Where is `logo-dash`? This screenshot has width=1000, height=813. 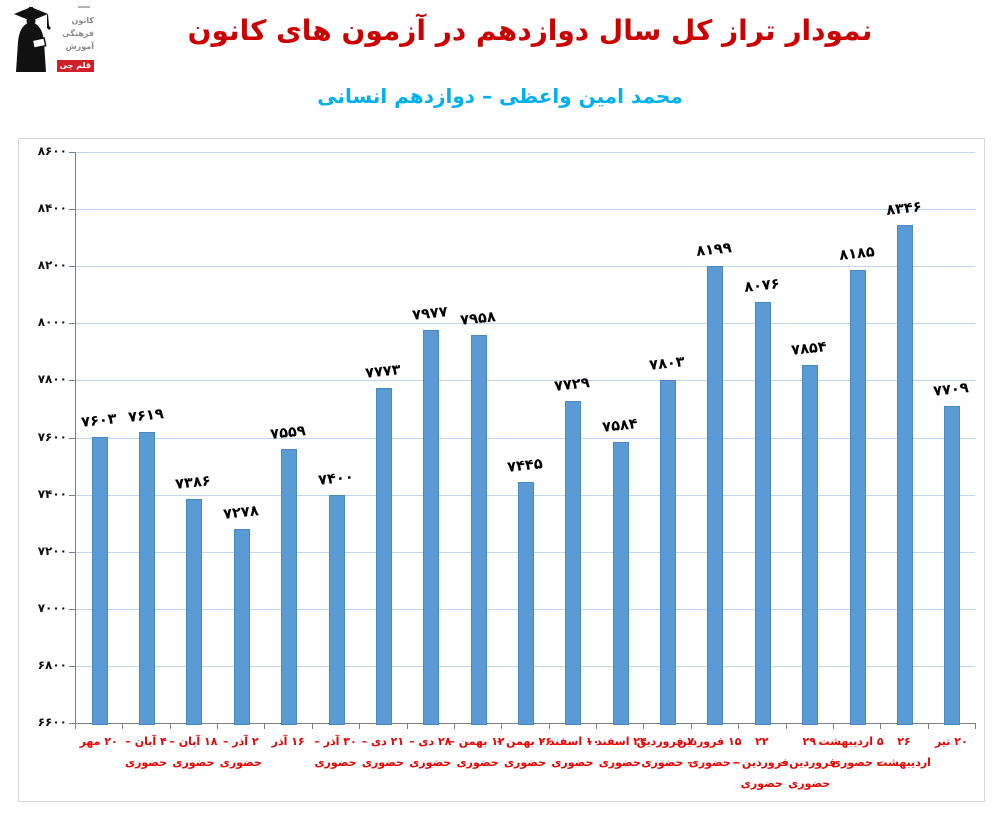 logo-dash is located at coordinates (84, 7).